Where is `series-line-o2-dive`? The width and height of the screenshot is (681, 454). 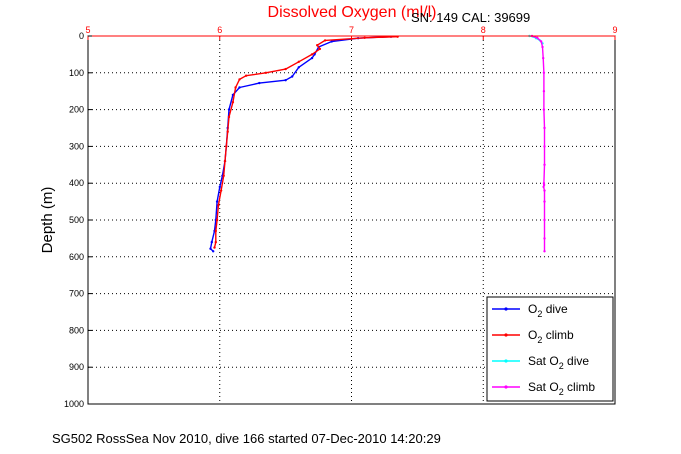
series-line-o2-dive is located at coordinates (300, 144).